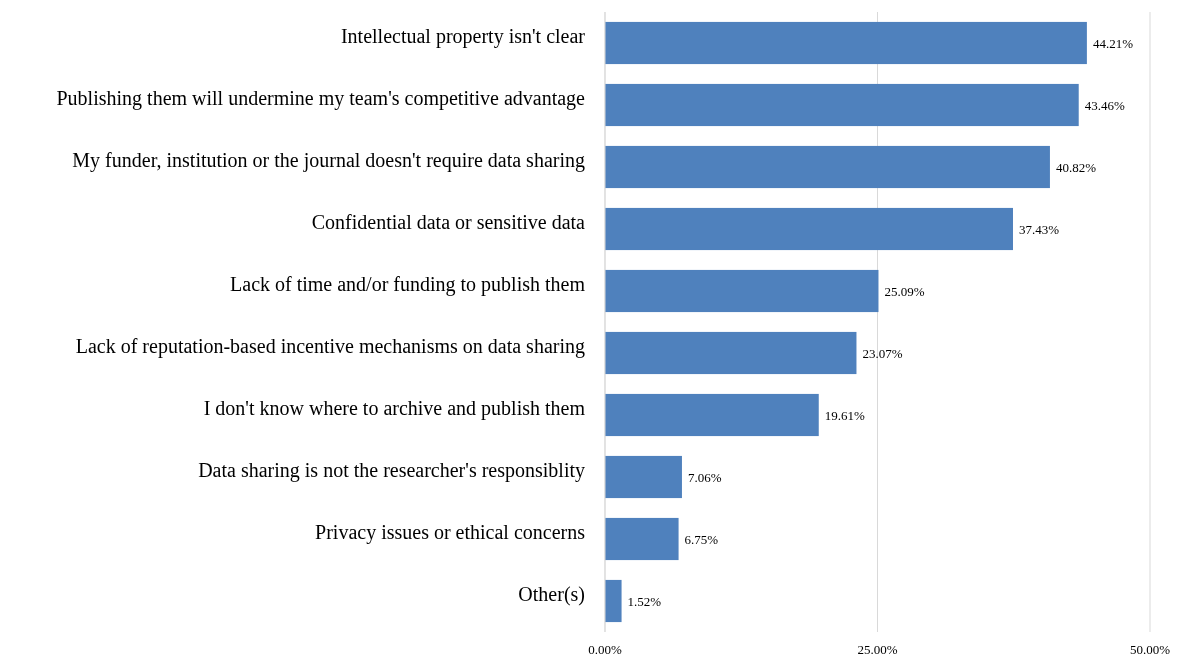  Describe the element at coordinates (328, 160) in the screenshot. I see `y-tick-label: My funder, institution or the journal doesn't require data sharing` at that location.